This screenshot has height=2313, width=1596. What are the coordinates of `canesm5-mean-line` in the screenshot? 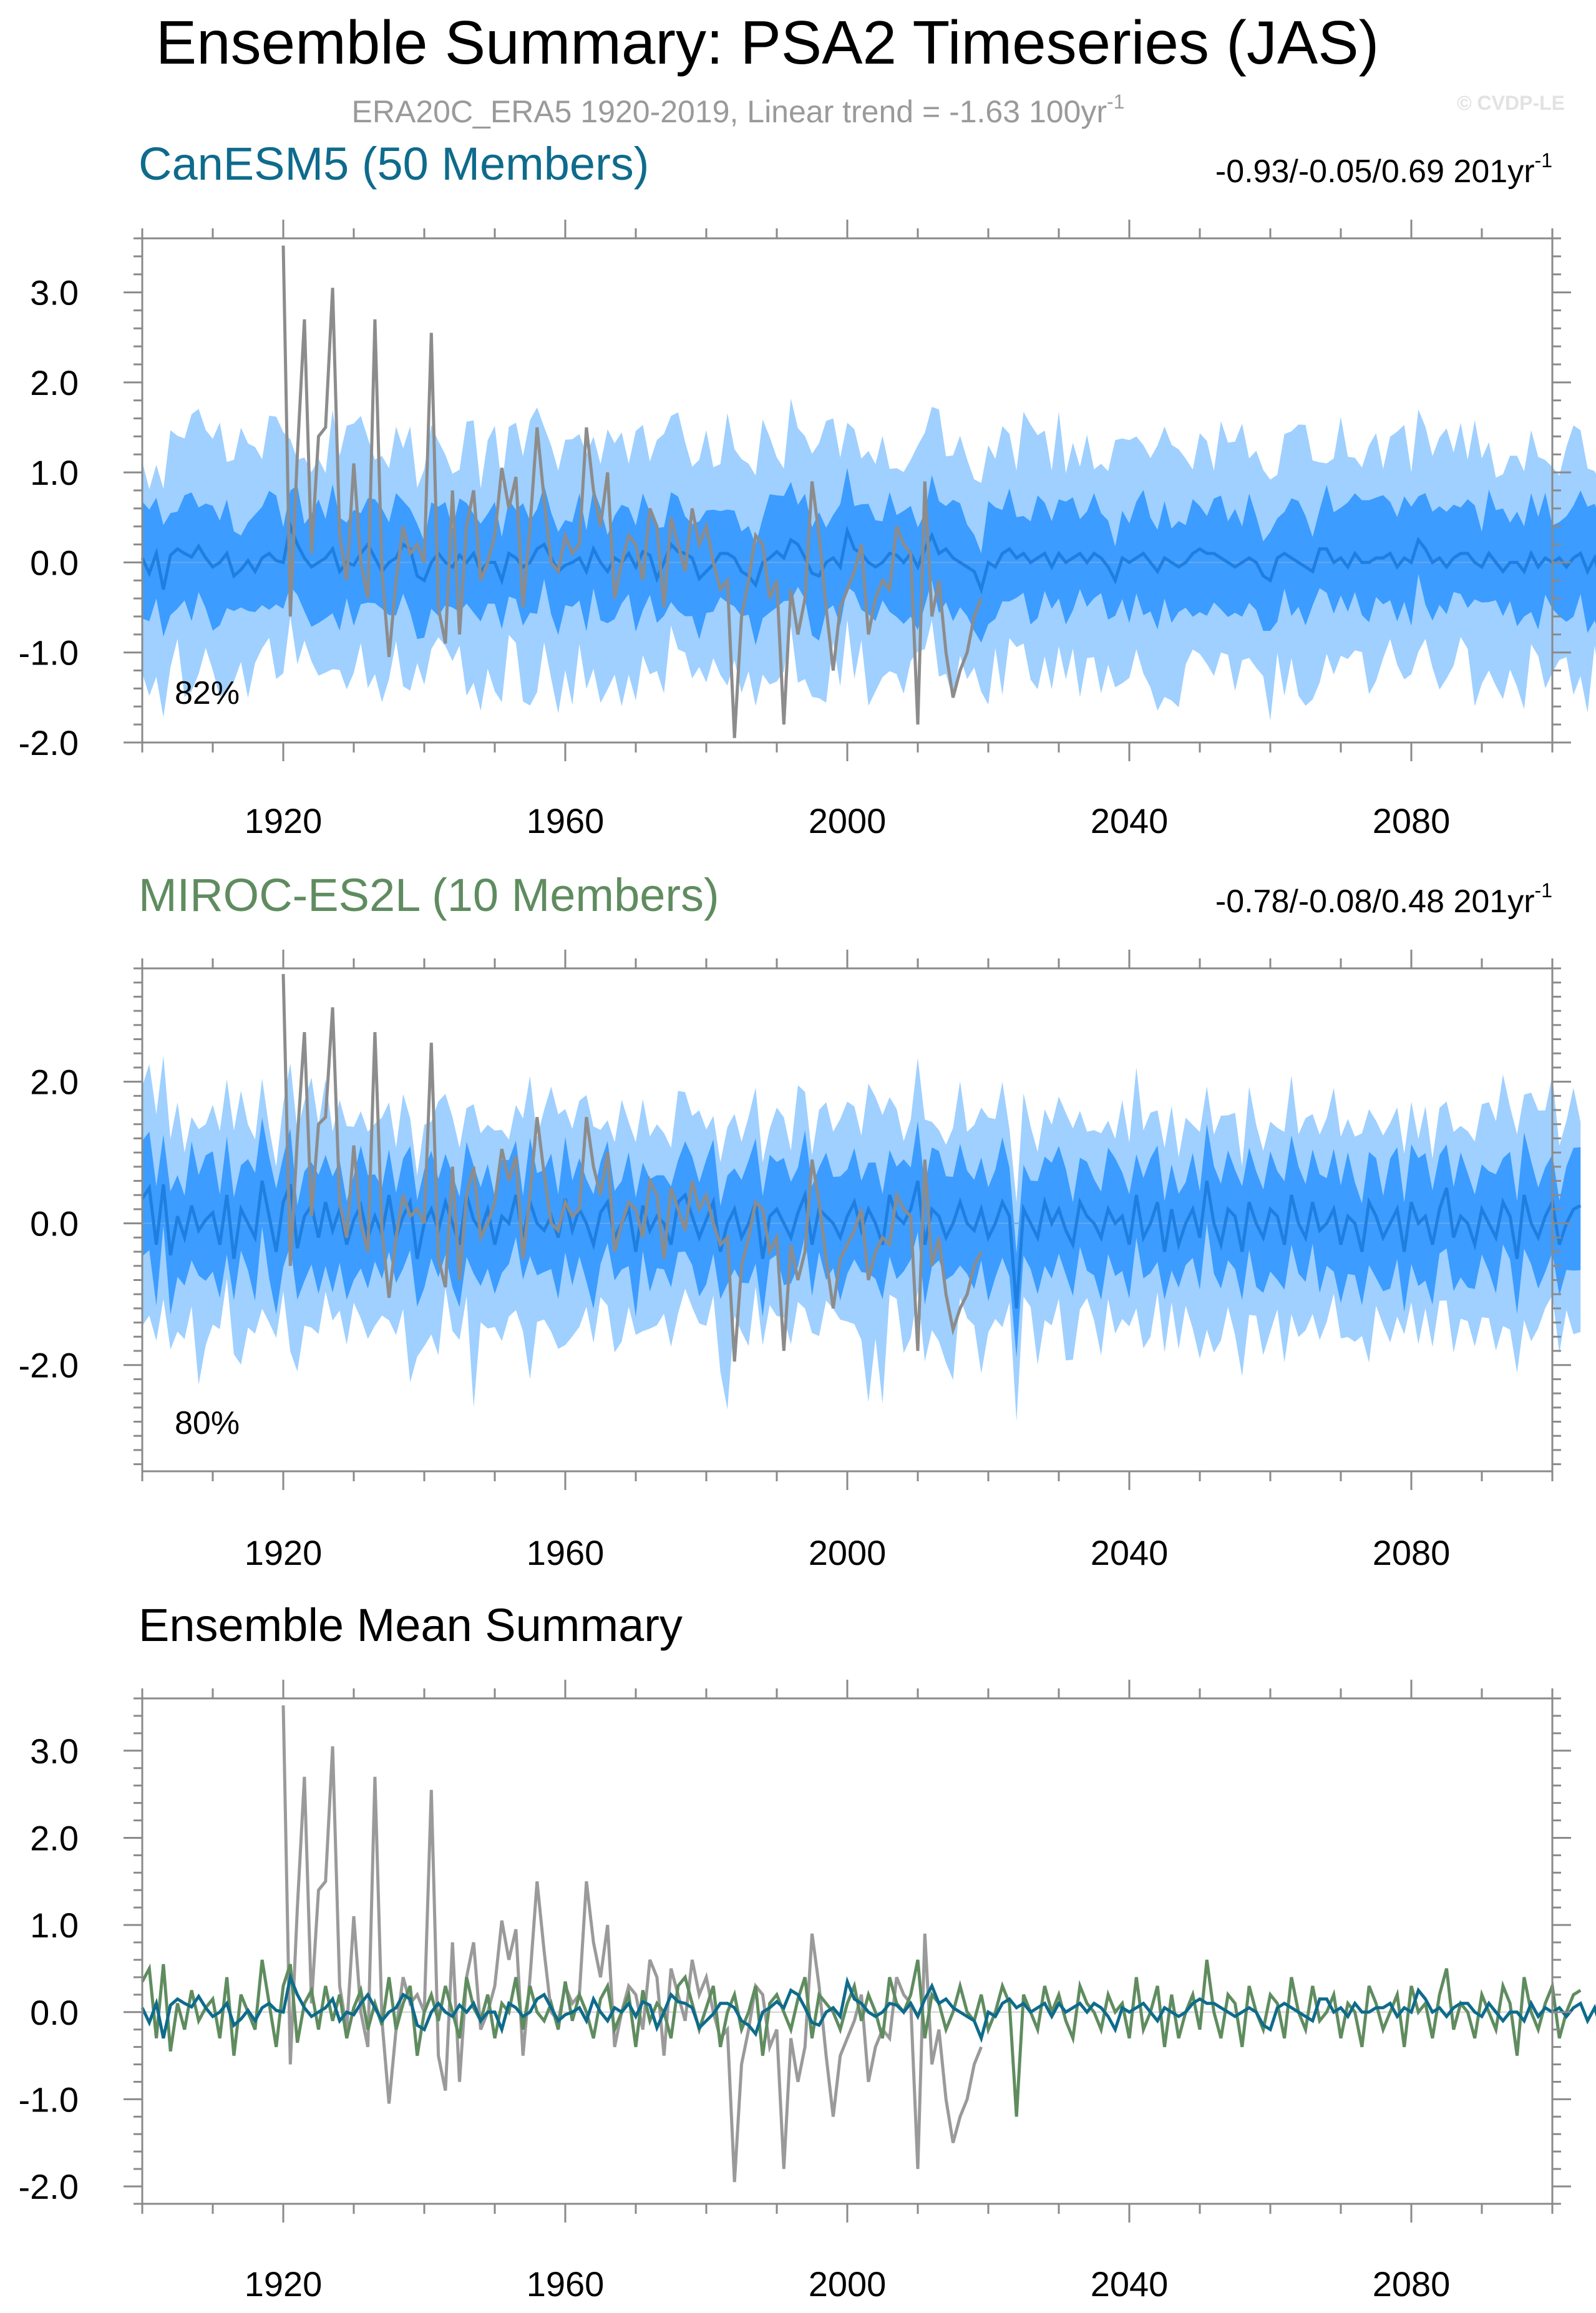 It's located at (868, 2008).